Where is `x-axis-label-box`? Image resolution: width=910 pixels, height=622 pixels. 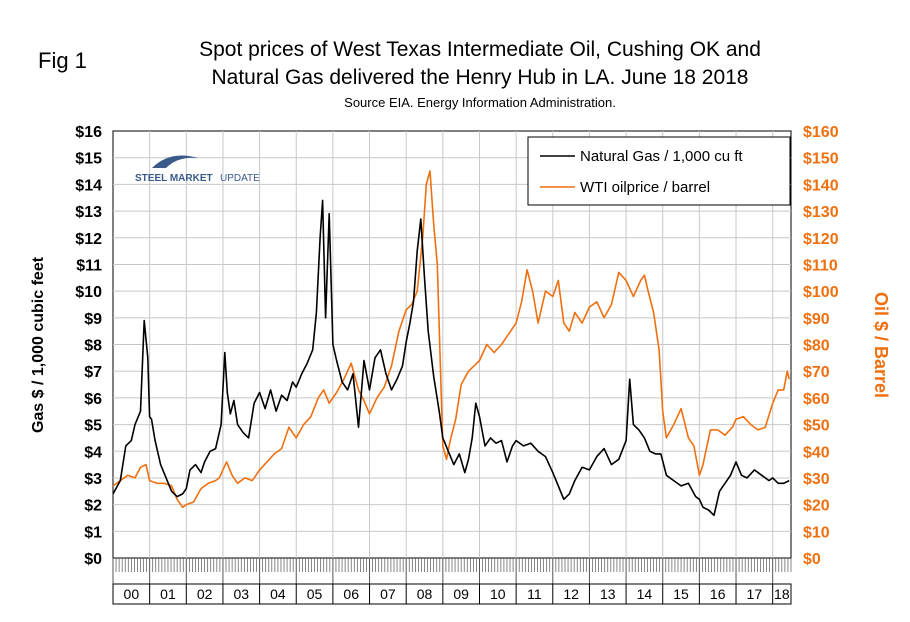 x-axis-label-box is located at coordinates (452, 594).